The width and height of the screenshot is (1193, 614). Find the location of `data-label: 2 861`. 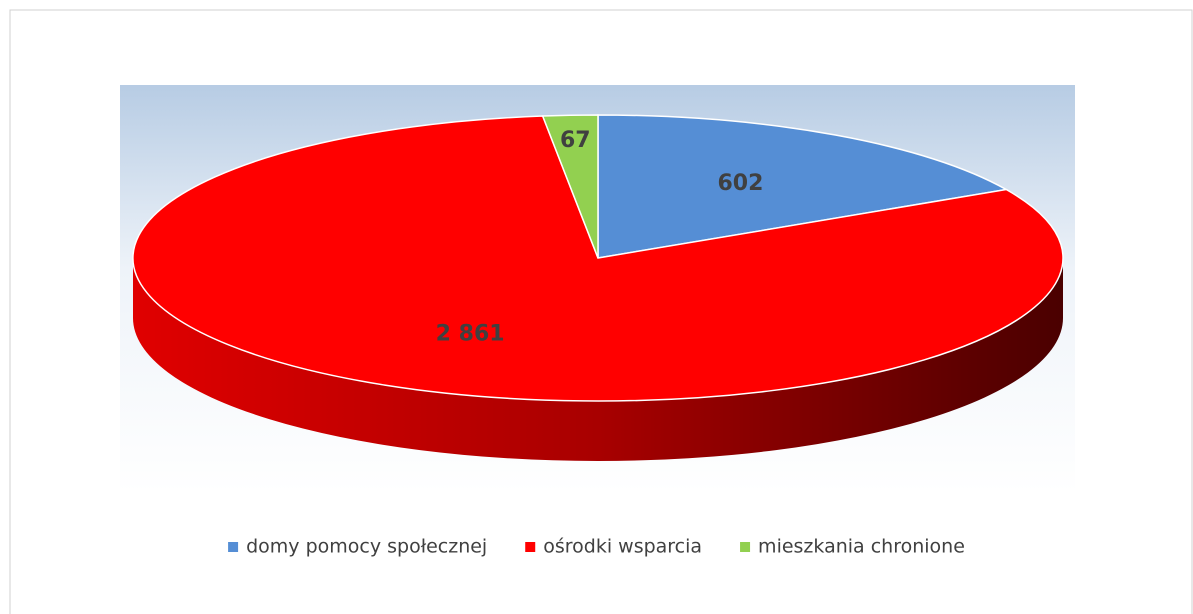

data-label: 2 861 is located at coordinates (470, 333).